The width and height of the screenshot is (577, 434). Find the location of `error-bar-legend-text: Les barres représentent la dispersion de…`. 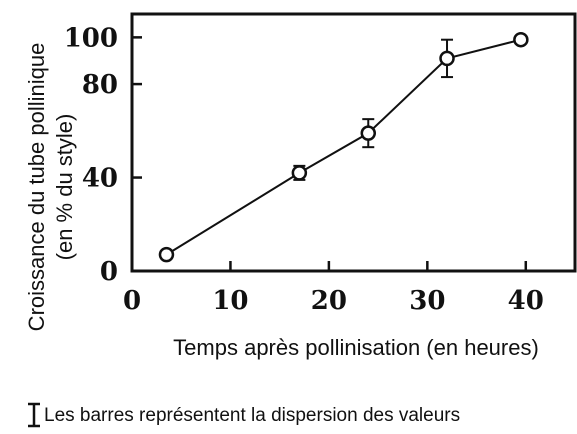

error-bar-legend-text: Les barres représentent la dispersion de… is located at coordinates (252, 415).